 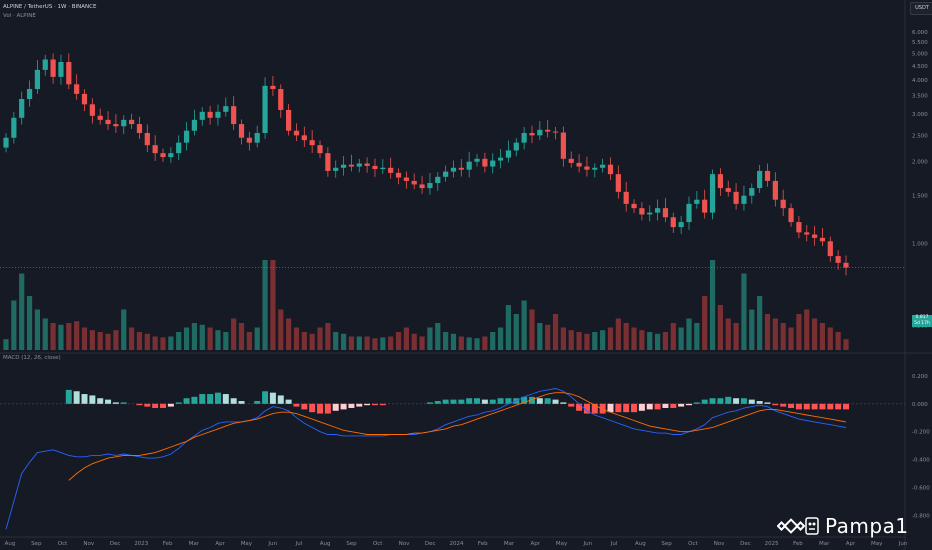 I want to click on price-tick-label: 2.500, so click(x=920, y=136).